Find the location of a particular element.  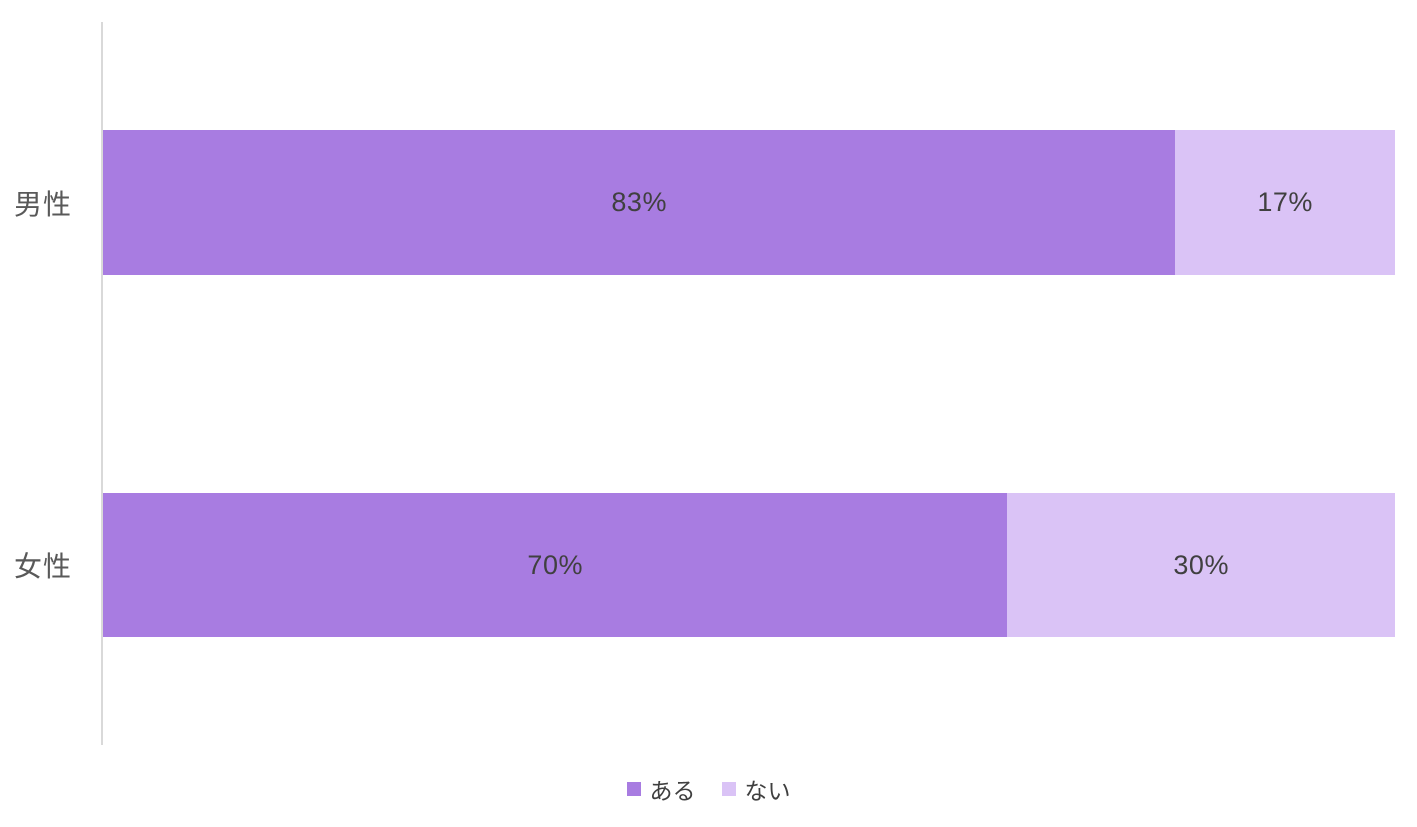

legend-item-ある: ある is located at coordinates (661, 789).